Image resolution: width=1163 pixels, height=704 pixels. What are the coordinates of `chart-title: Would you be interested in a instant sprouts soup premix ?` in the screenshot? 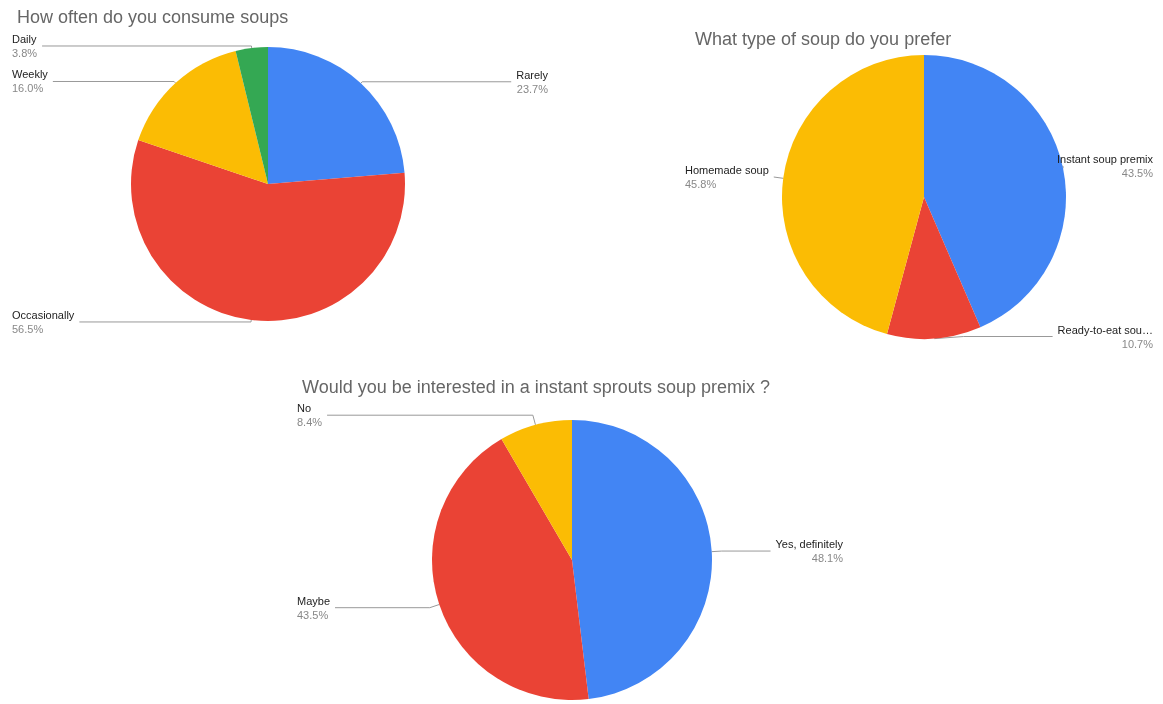 It's located at (536, 387).